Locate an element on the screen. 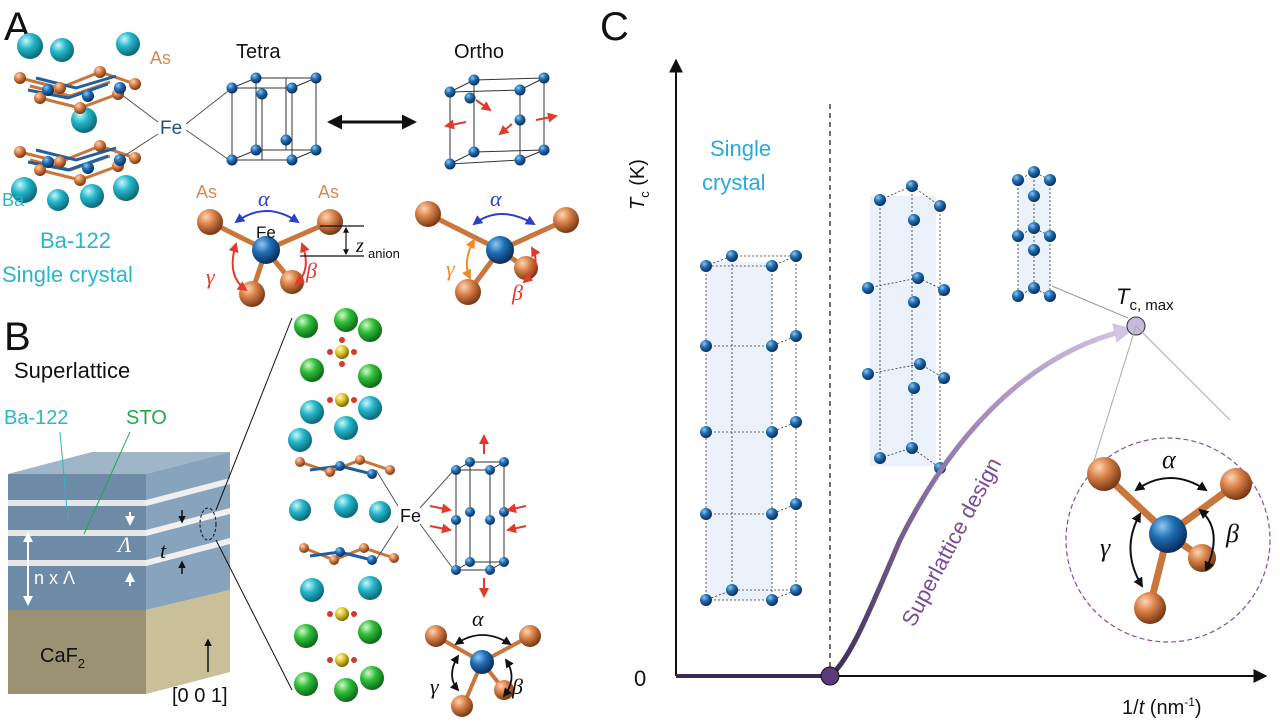  superlattice-block is located at coordinates (150, 505).